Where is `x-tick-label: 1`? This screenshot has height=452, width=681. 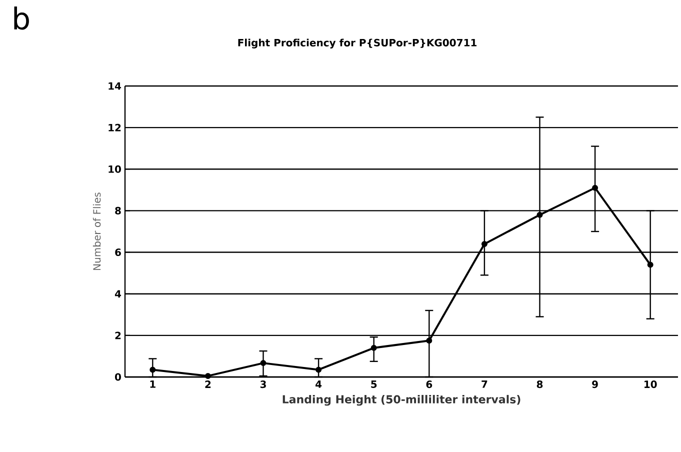
x-tick-label: 1 is located at coordinates (153, 384).